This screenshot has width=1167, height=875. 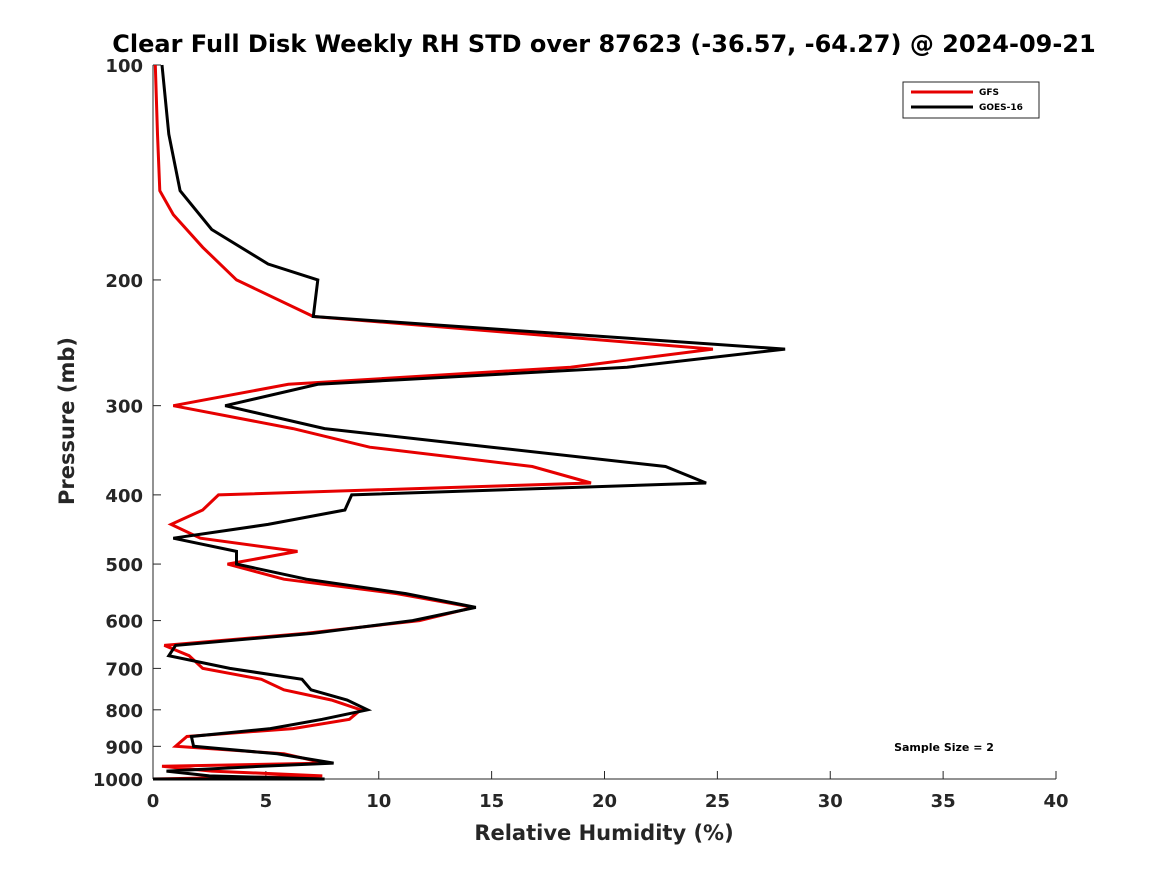 I want to click on x-tick-label: 10, so click(x=378, y=801).